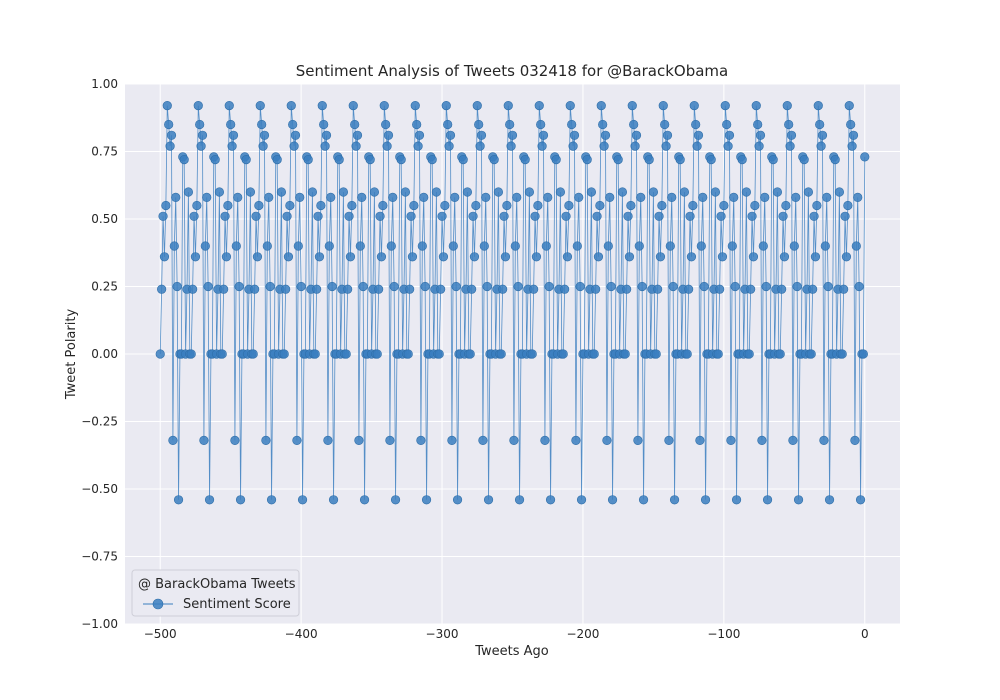  Describe the element at coordinates (104, 354) in the screenshot. I see `y-tick-label: 0.00` at that location.